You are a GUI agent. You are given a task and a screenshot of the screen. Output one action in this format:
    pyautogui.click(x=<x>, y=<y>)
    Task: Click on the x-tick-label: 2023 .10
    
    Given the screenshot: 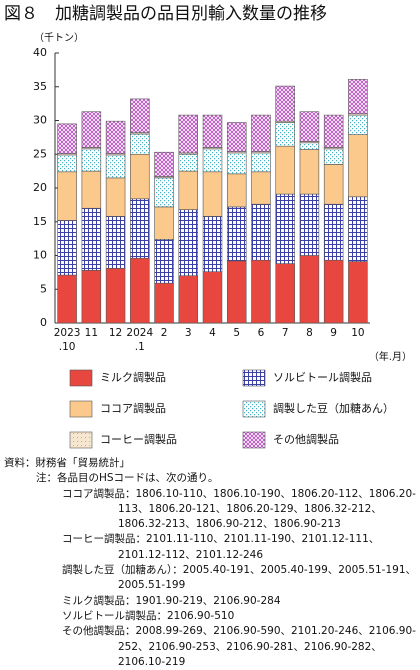 What is the action you would take?
    pyautogui.click(x=67, y=340)
    